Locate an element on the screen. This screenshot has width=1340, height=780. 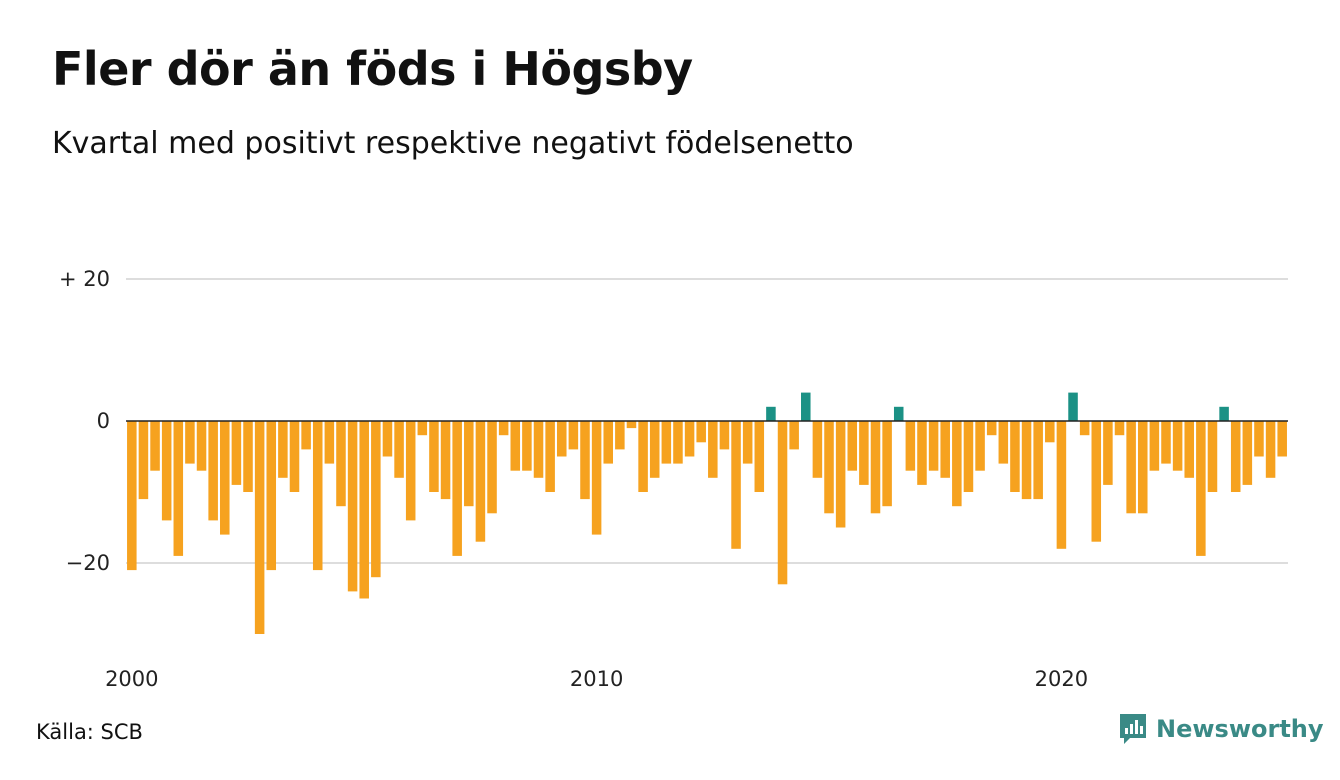
newsworthy-logo-icon is located at coordinates (1133, 729).